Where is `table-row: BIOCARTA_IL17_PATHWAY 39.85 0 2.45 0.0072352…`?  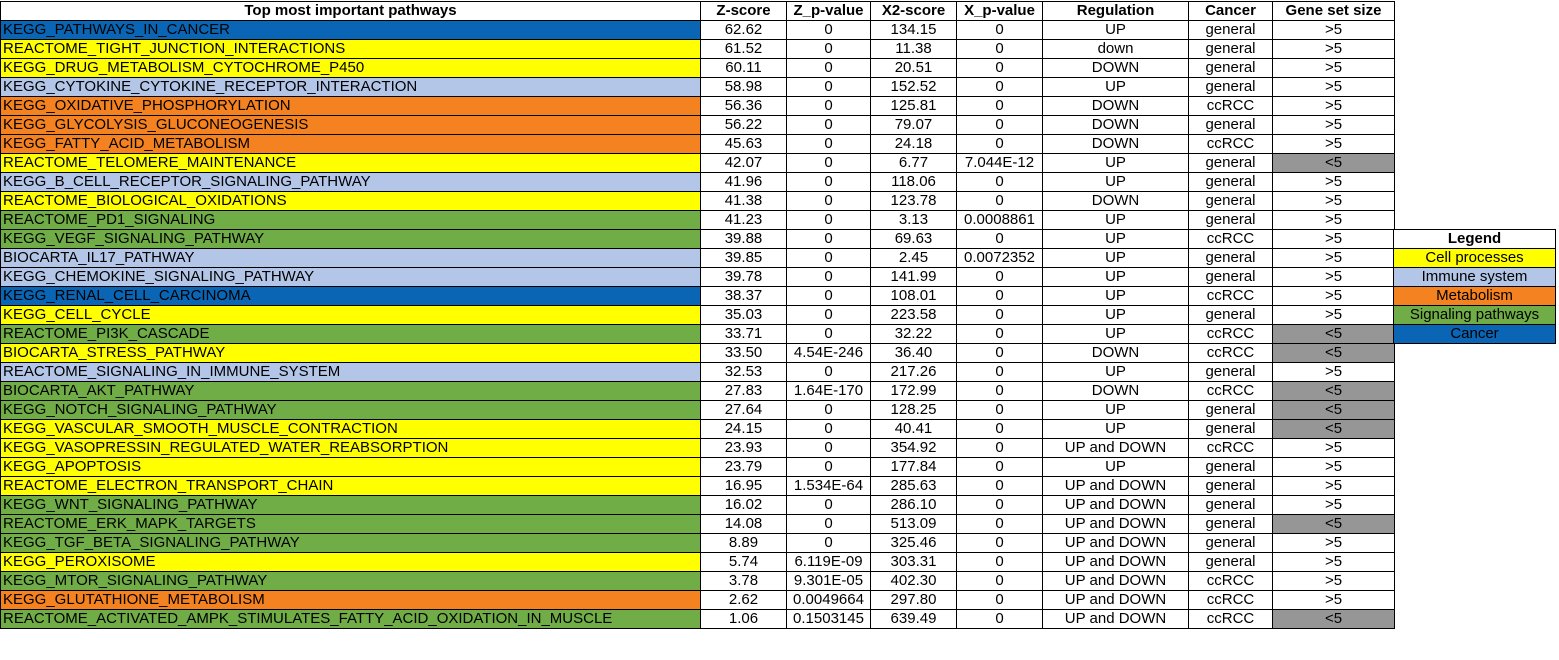
table-row: BIOCARTA_IL17_PATHWAY 39.85 0 2.45 0.0072352… is located at coordinates (697, 258).